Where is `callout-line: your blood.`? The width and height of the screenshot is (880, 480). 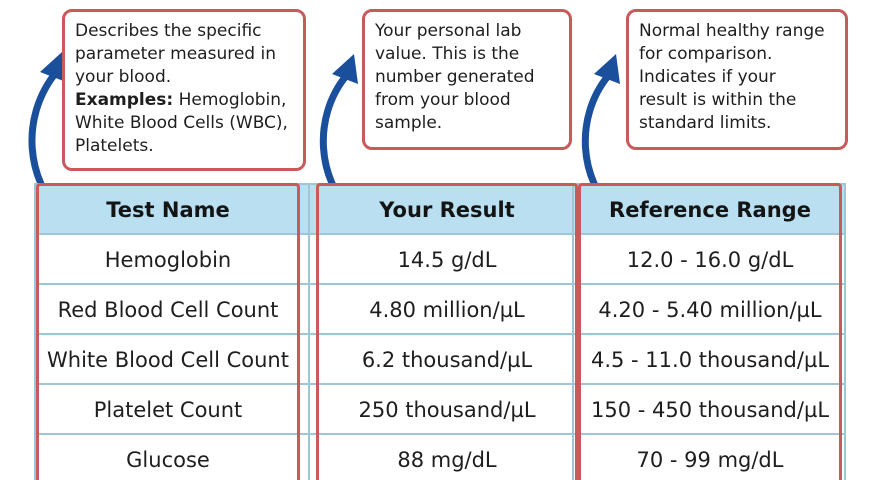 callout-line: your blood. is located at coordinates (123, 77).